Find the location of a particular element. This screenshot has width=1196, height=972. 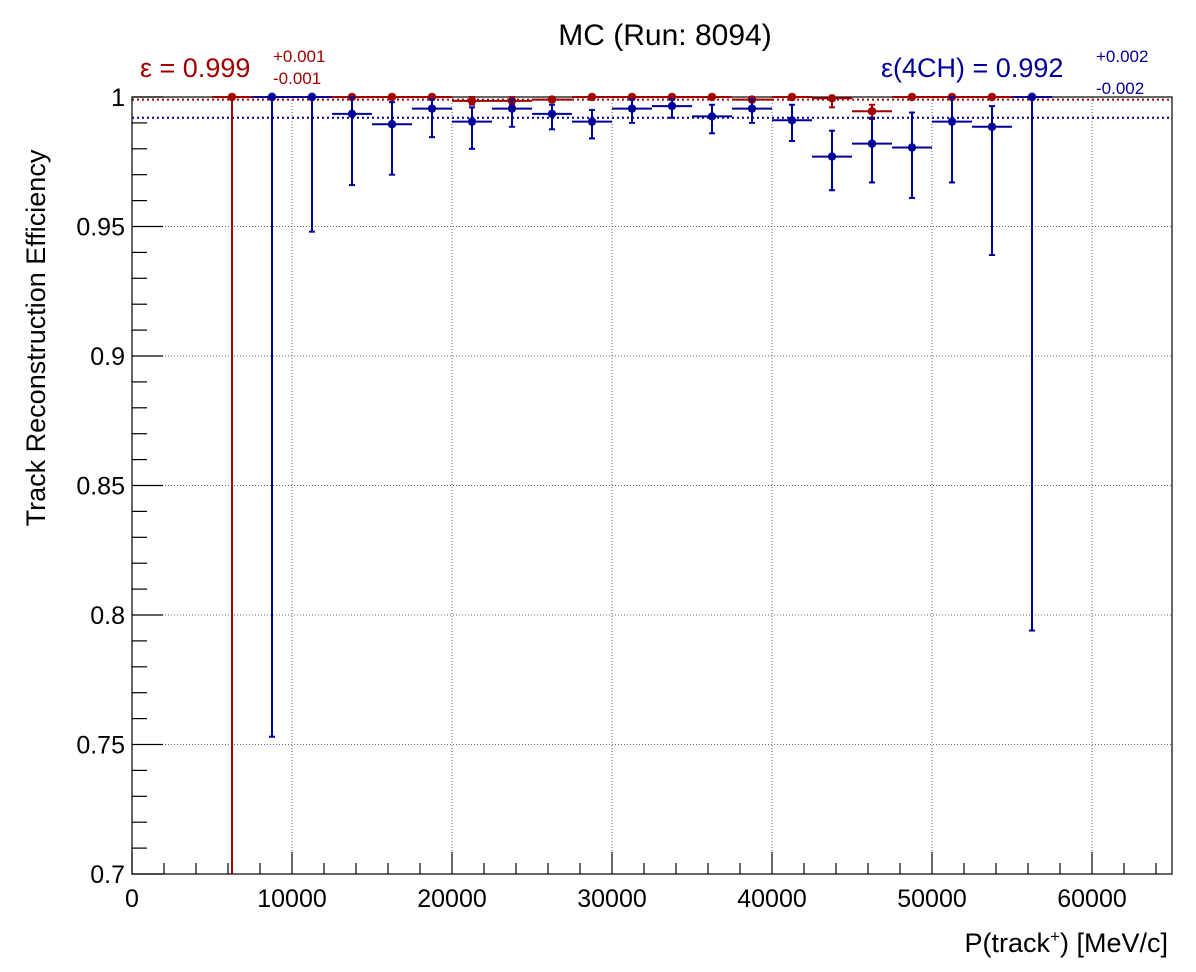

y-tick-label: 0.7 is located at coordinates (107, 875).